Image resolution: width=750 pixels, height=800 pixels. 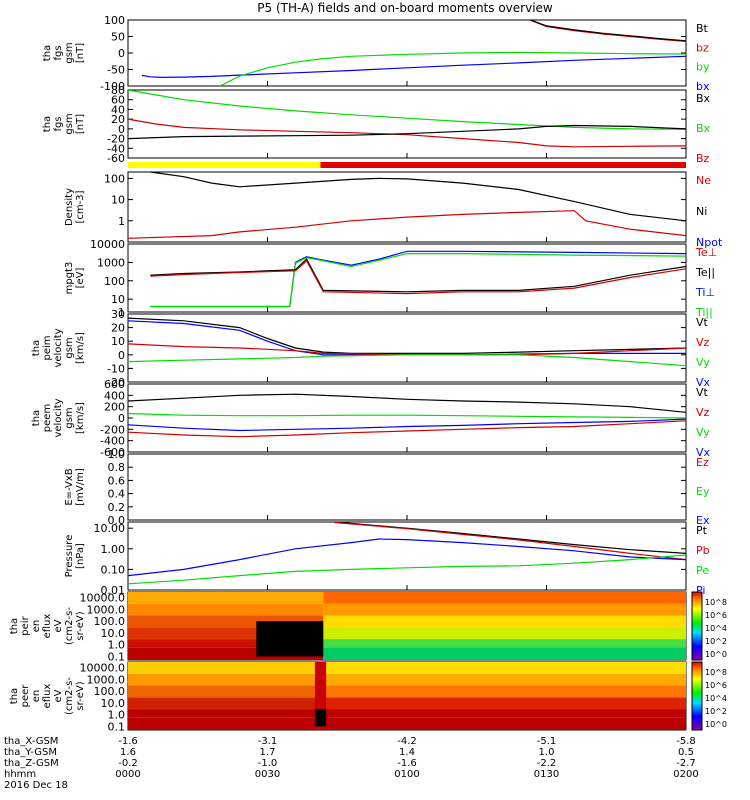 What do you see at coordinates (116, 368) in the screenshot?
I see `y-tick-label: -10` at bounding box center [116, 368].